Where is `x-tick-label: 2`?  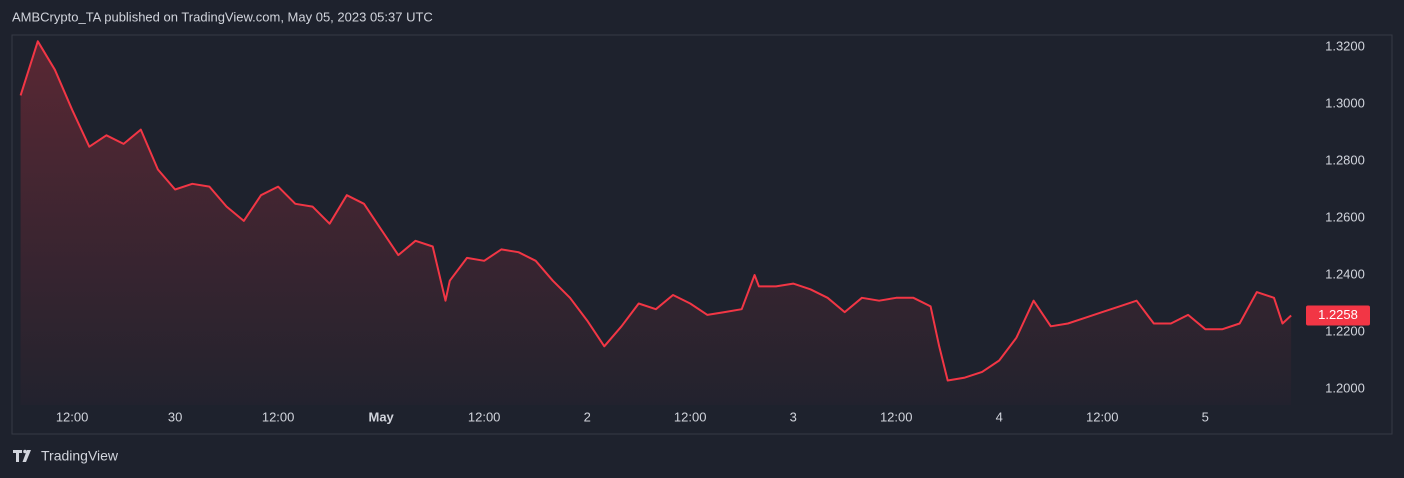
x-tick-label: 2 is located at coordinates (587, 416).